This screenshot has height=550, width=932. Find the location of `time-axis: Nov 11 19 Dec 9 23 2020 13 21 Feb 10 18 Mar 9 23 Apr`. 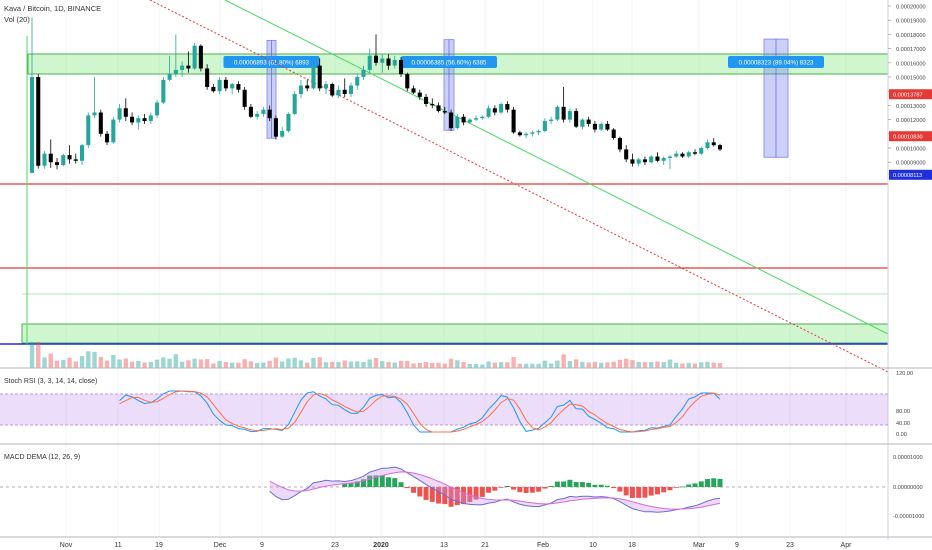

time-axis: Nov 11 19 Dec 9 23 2020 13 21 Feb 10 18 Mar 9 23 Apr is located at coordinates (456, 545).